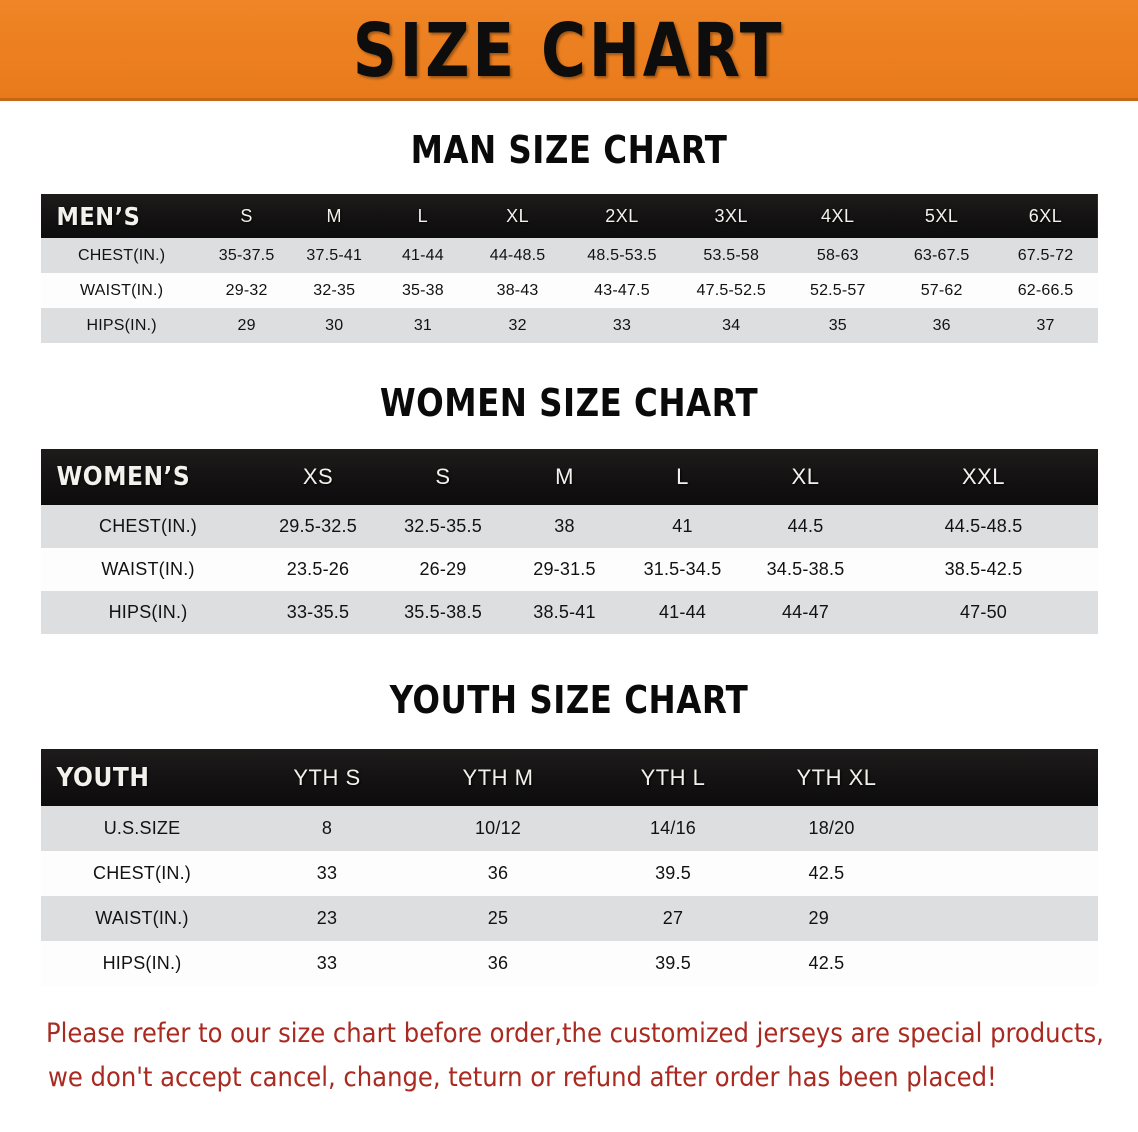  What do you see at coordinates (318, 526) in the screenshot?
I see `table-cell: 29.5-32.5` at bounding box center [318, 526].